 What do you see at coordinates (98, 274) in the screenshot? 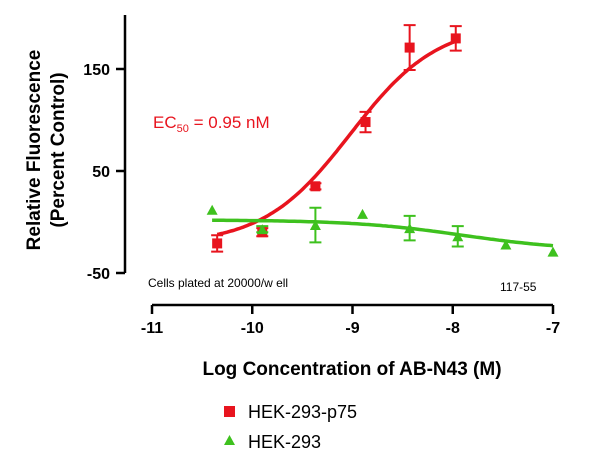
I see `y-tick-label: -50` at bounding box center [98, 274].